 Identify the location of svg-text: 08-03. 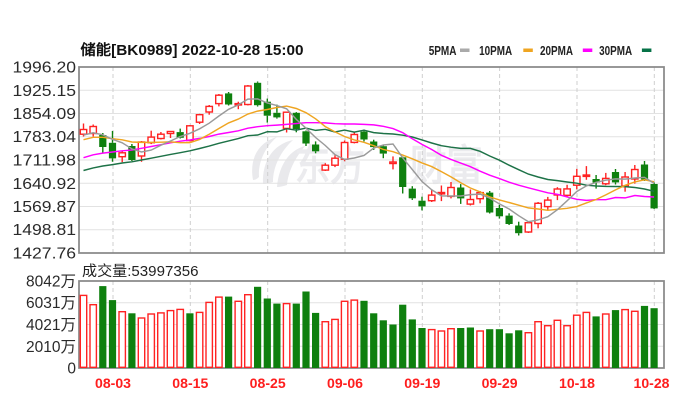
(113, 383).